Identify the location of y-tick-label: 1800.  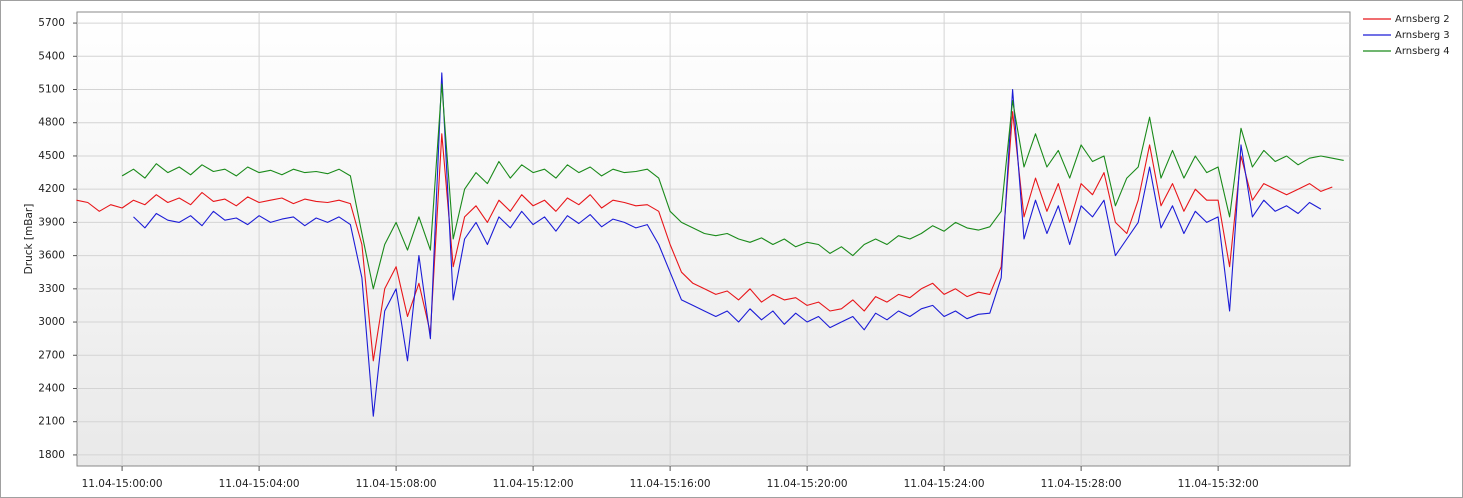
(51, 455).